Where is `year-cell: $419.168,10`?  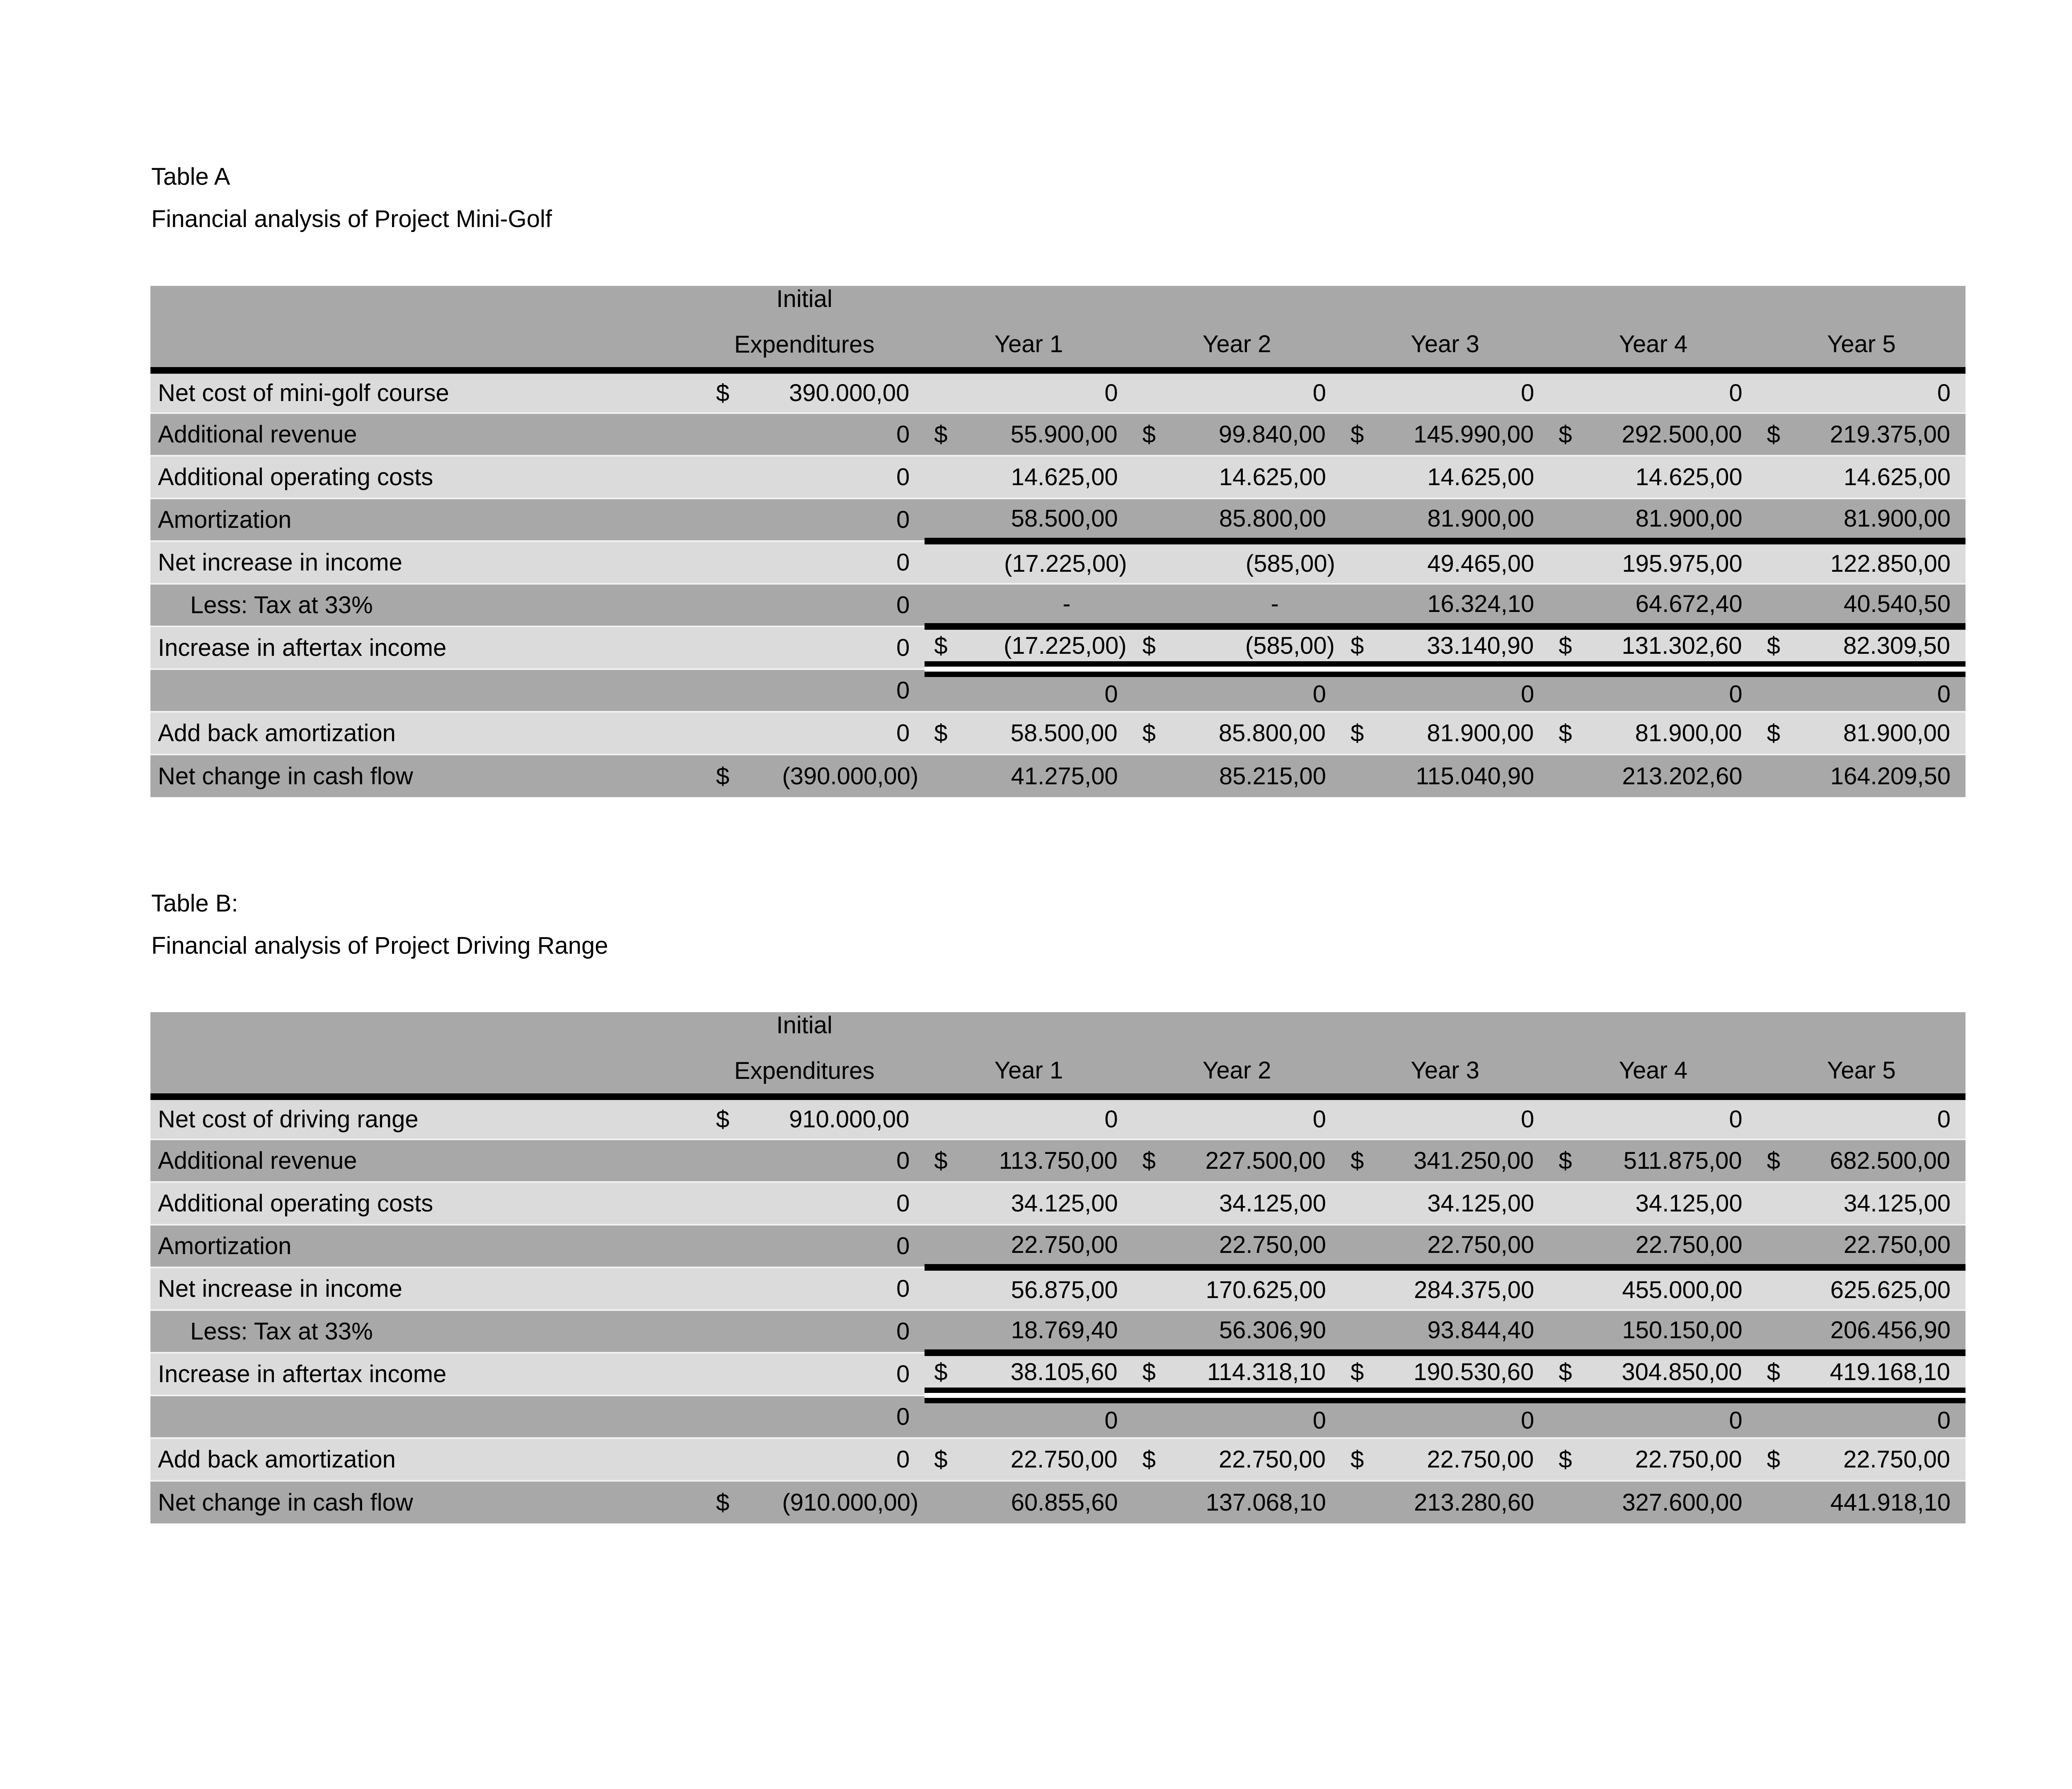 year-cell: $419.168,10 is located at coordinates (1861, 1377).